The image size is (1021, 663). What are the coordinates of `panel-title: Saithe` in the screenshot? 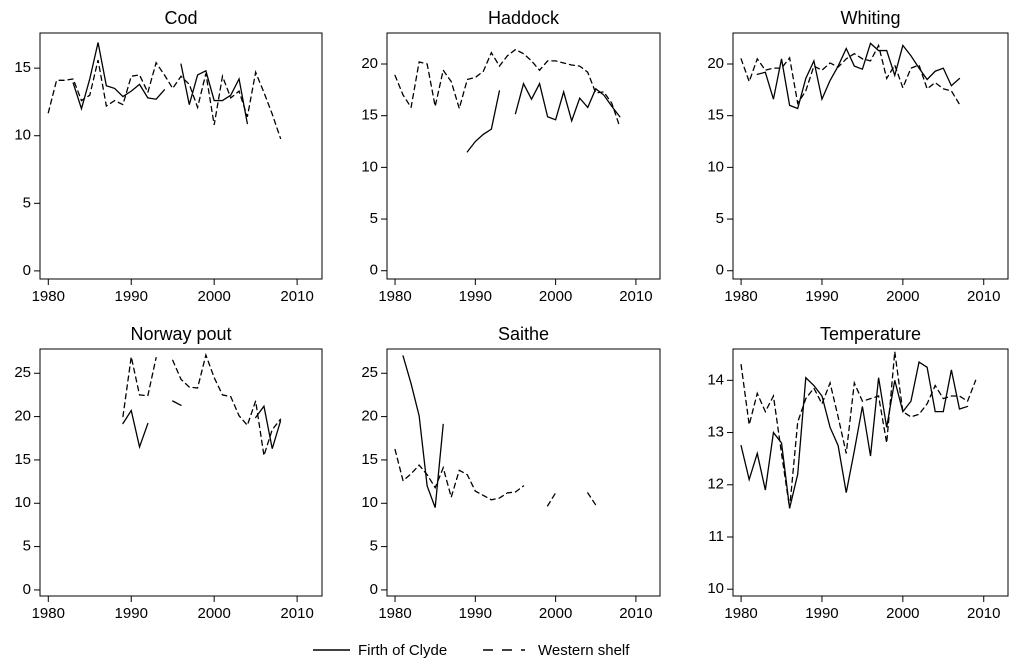 It's located at (523, 334).